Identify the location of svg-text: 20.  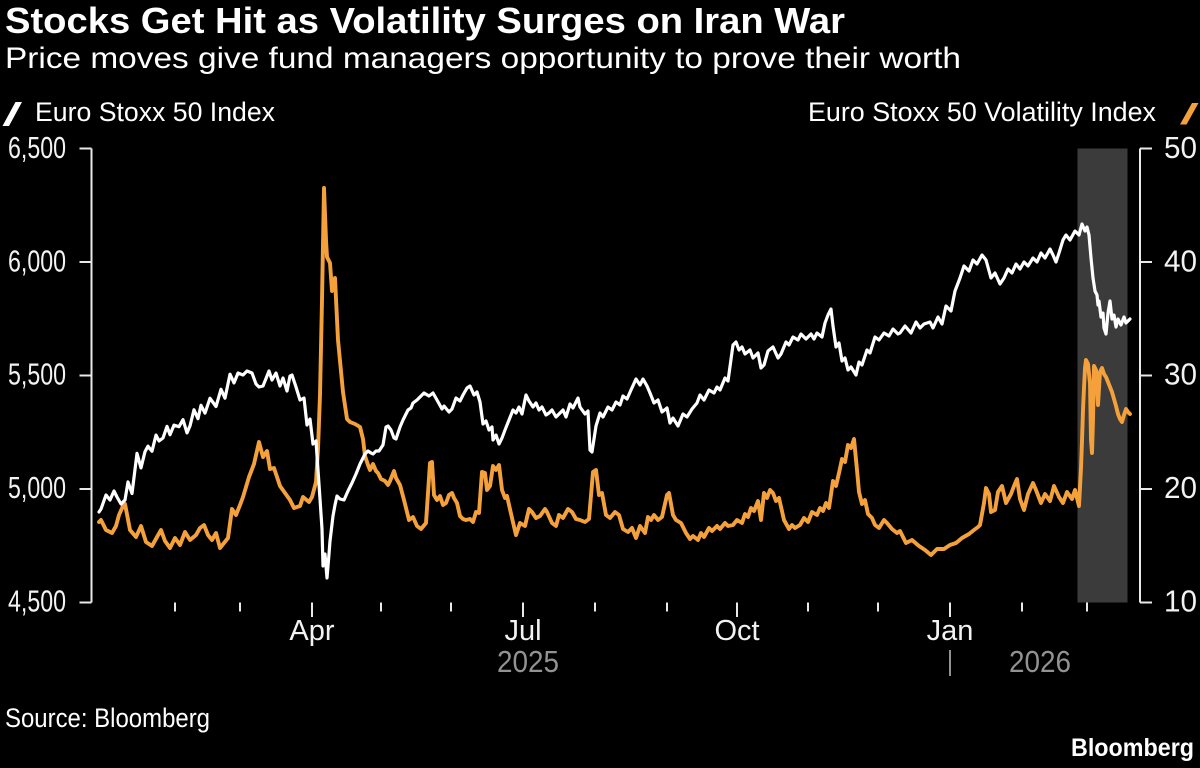
(1180, 487).